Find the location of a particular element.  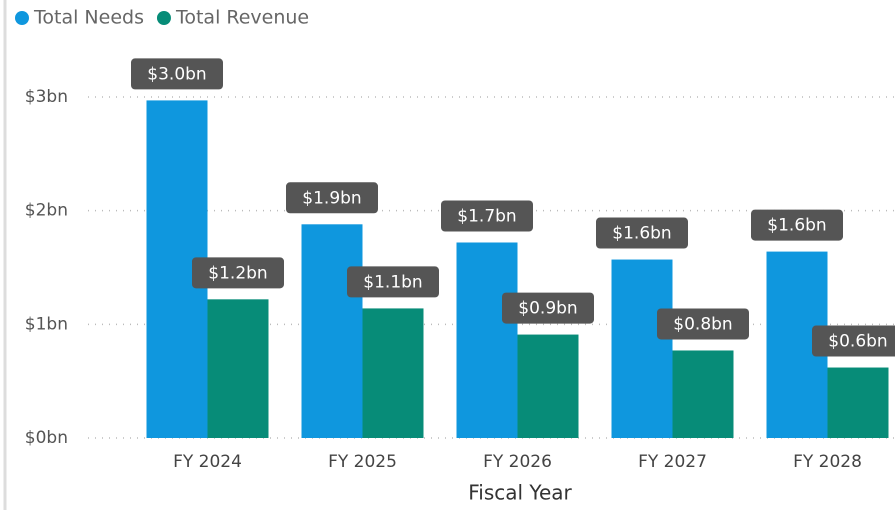

x-axis-title: Fiscal Year is located at coordinates (520, 493).